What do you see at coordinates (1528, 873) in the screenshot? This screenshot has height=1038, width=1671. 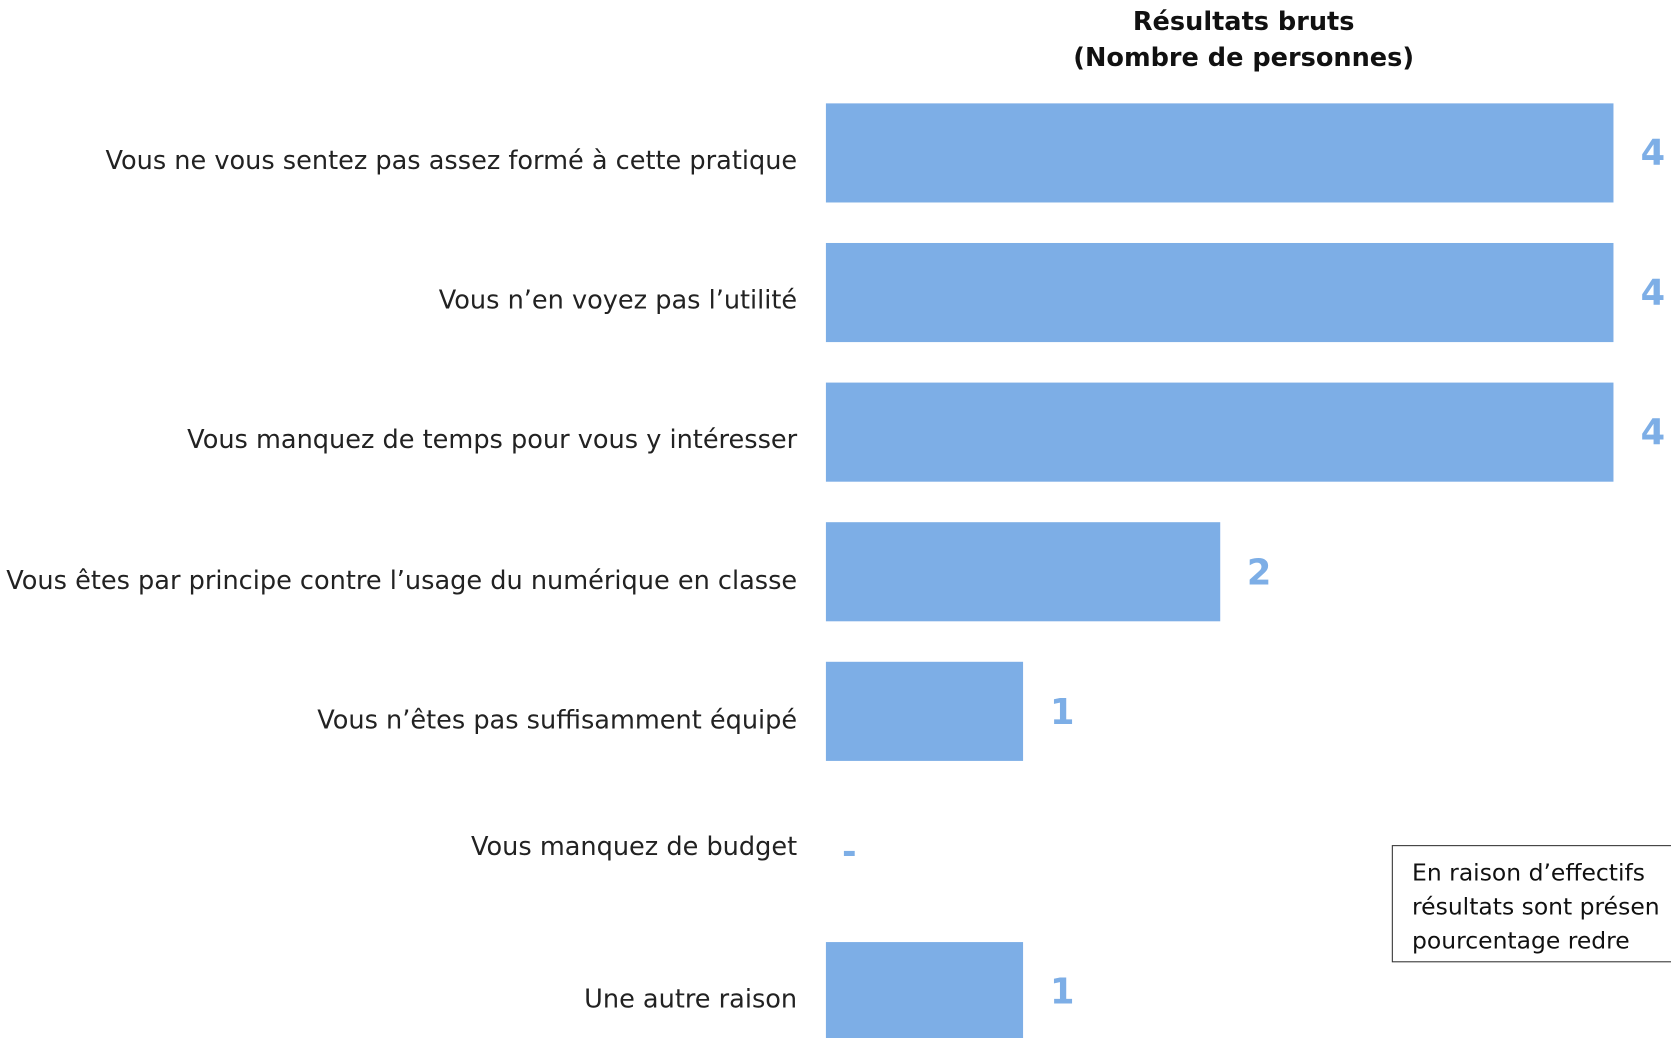 I see `note-line: En raison d’effectifs` at bounding box center [1528, 873].